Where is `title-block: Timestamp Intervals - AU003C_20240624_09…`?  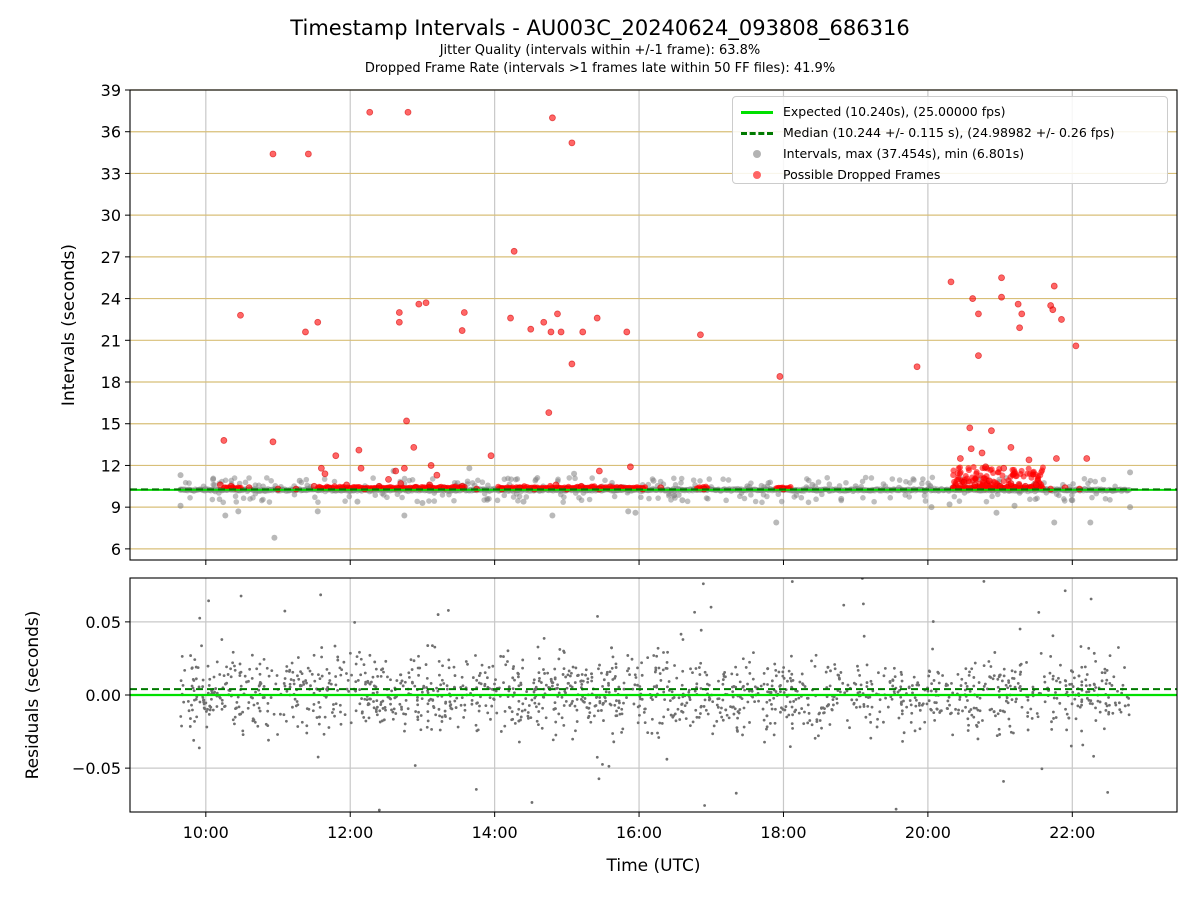
title-block: Timestamp Intervals - AU003C_20240624_09… is located at coordinates (600, 46).